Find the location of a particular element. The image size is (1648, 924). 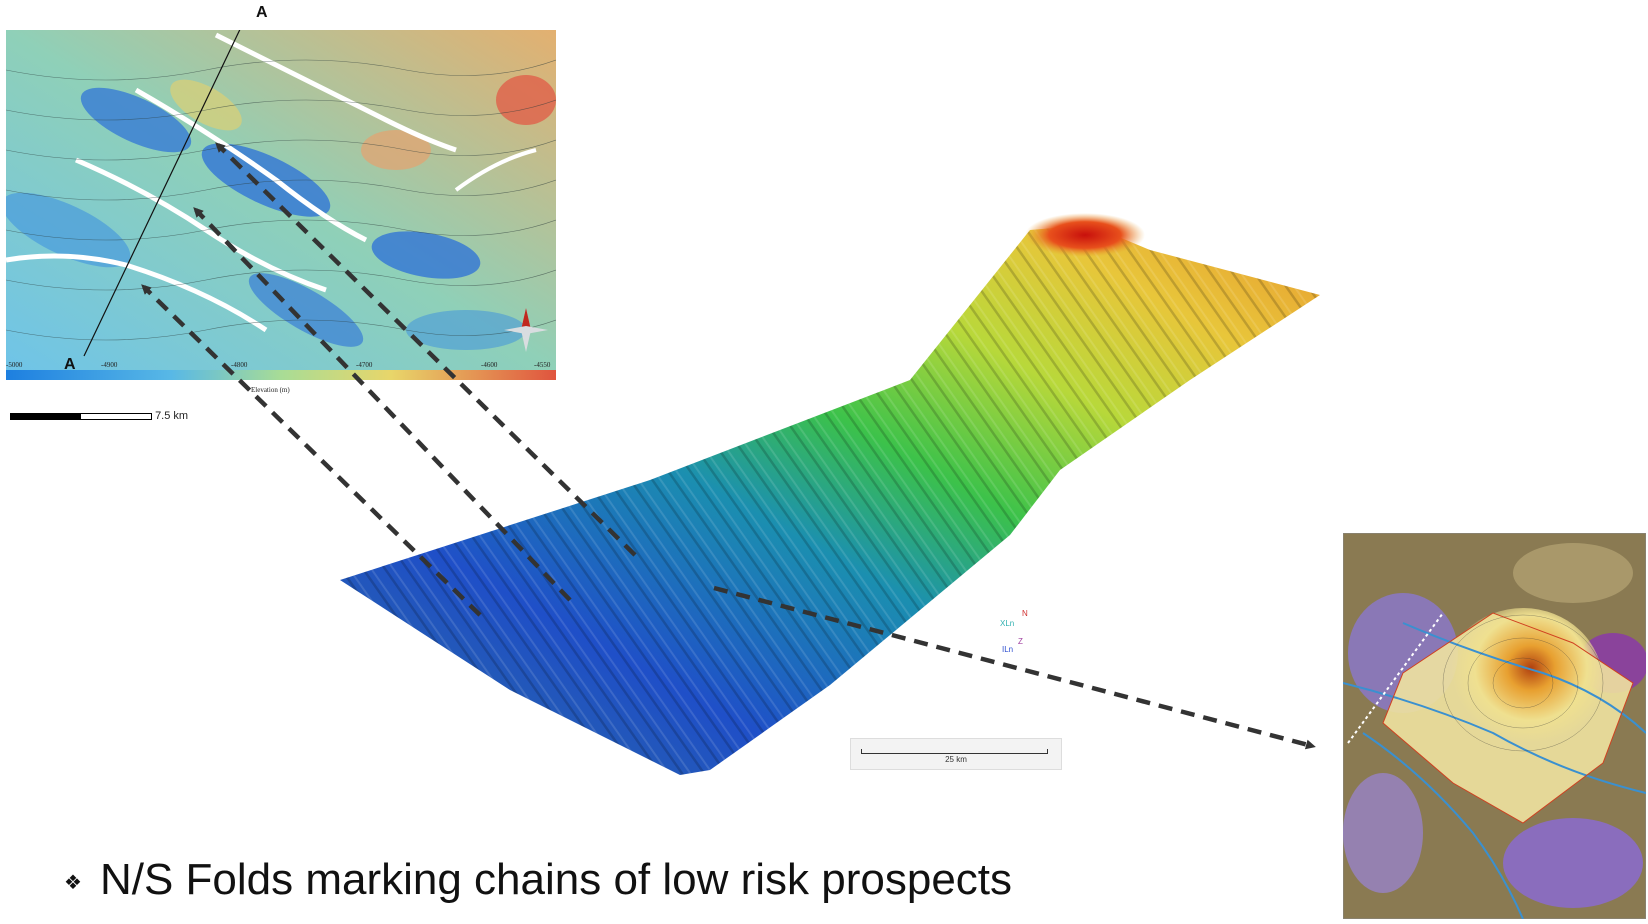

scale-bar-large-label: 25 km is located at coordinates (956, 759).